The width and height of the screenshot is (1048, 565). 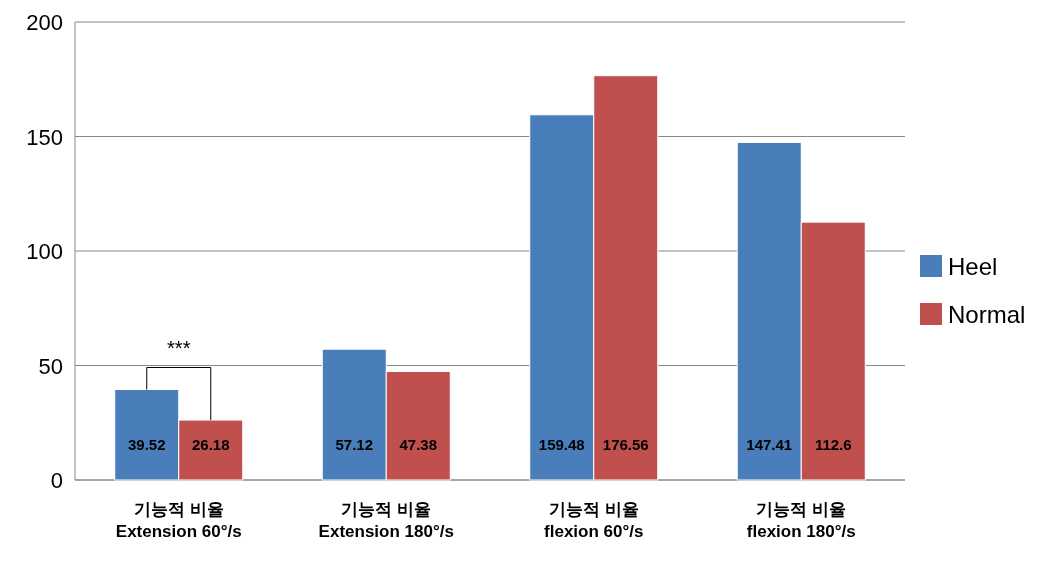 What do you see at coordinates (561, 444) in the screenshot?
I see `data-label: 159.48` at bounding box center [561, 444].